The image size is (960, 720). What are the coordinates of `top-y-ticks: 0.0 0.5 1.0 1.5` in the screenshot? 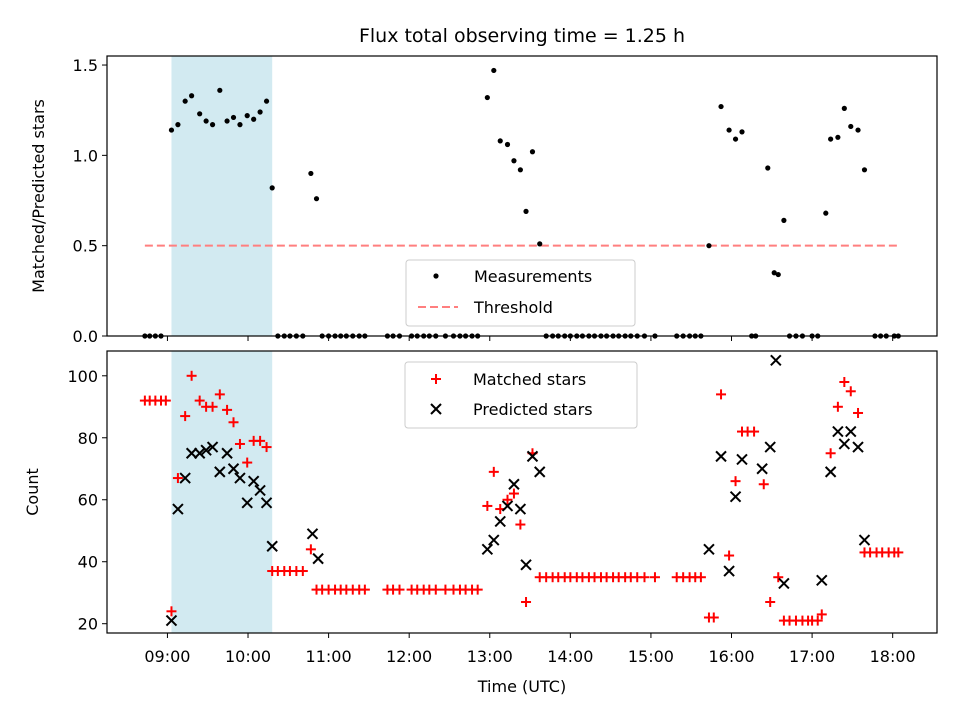 It's located at (90, 201).